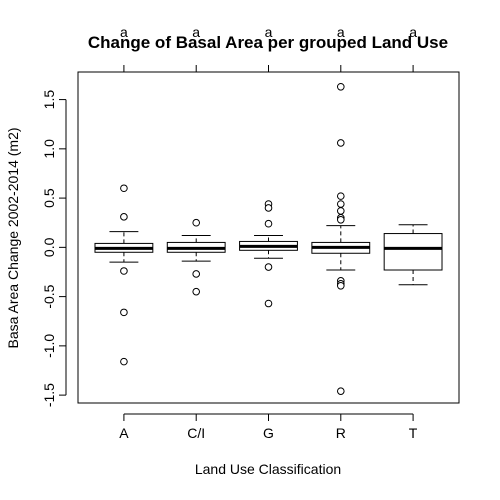  I want to click on box-T, so click(413, 255).